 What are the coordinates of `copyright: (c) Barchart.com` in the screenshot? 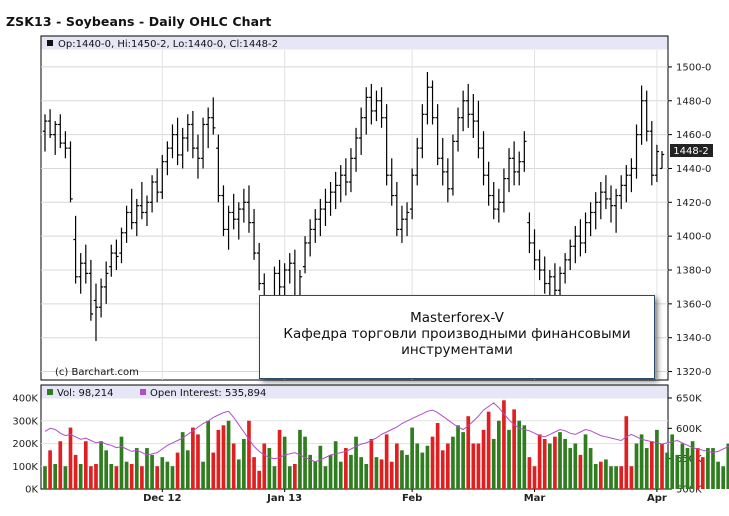 It's located at (97, 372).